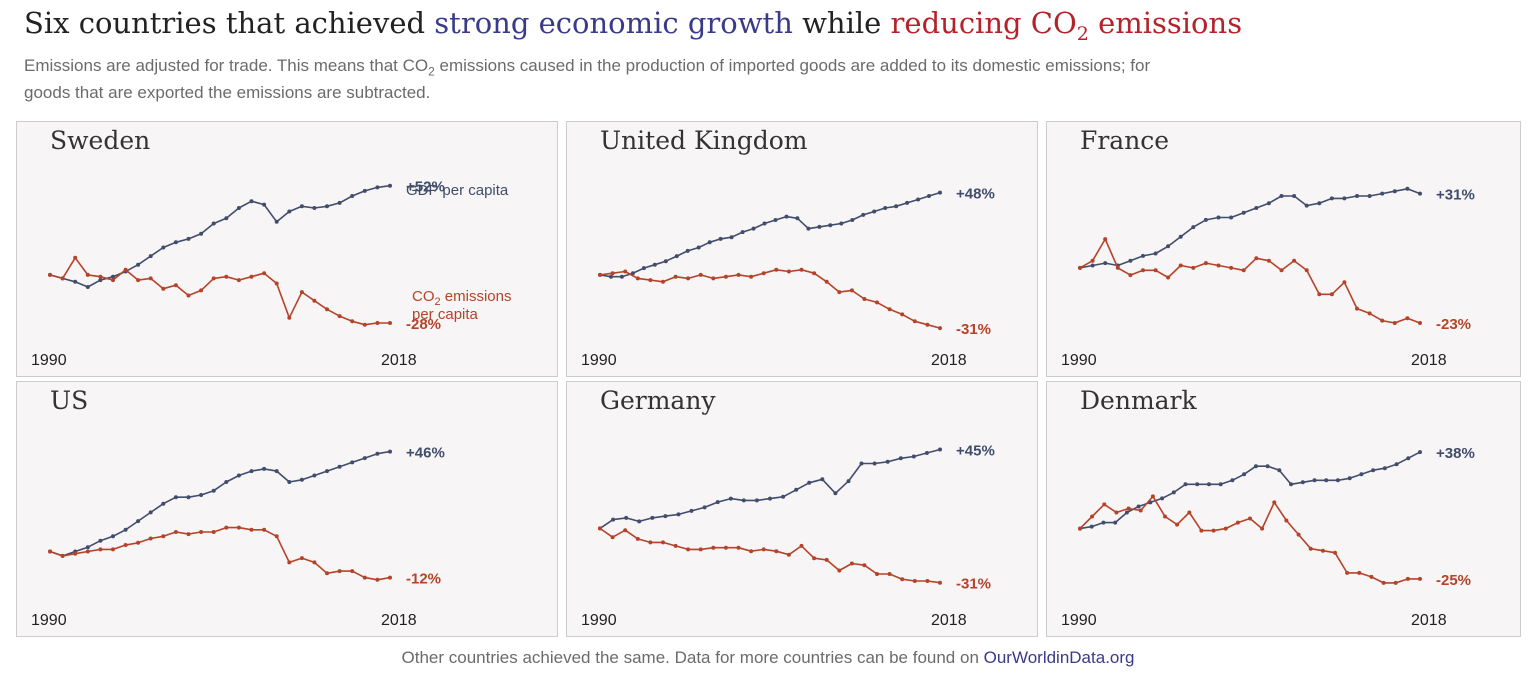 The height and width of the screenshot is (683, 1536). I want to click on footer-link: OurWorldinData.org, so click(1059, 657).